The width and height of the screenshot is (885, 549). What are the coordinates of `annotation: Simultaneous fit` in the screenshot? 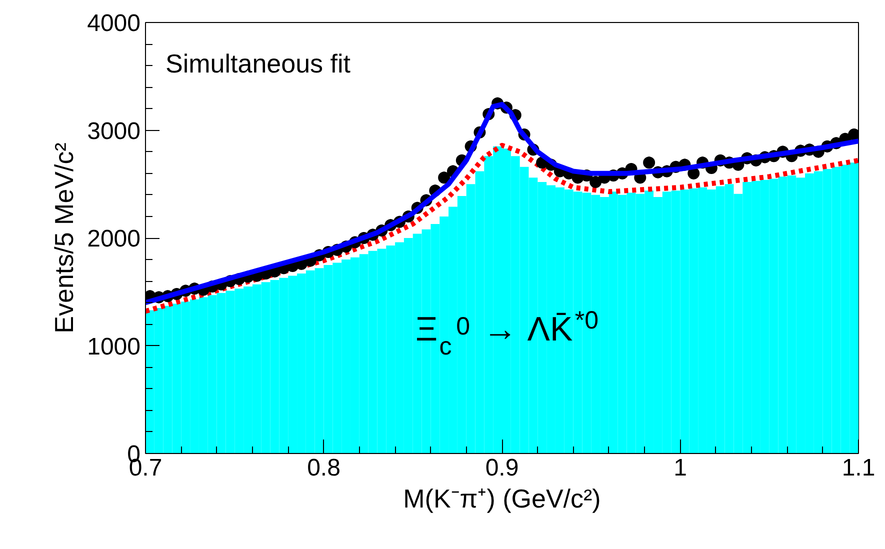 It's located at (259, 63).